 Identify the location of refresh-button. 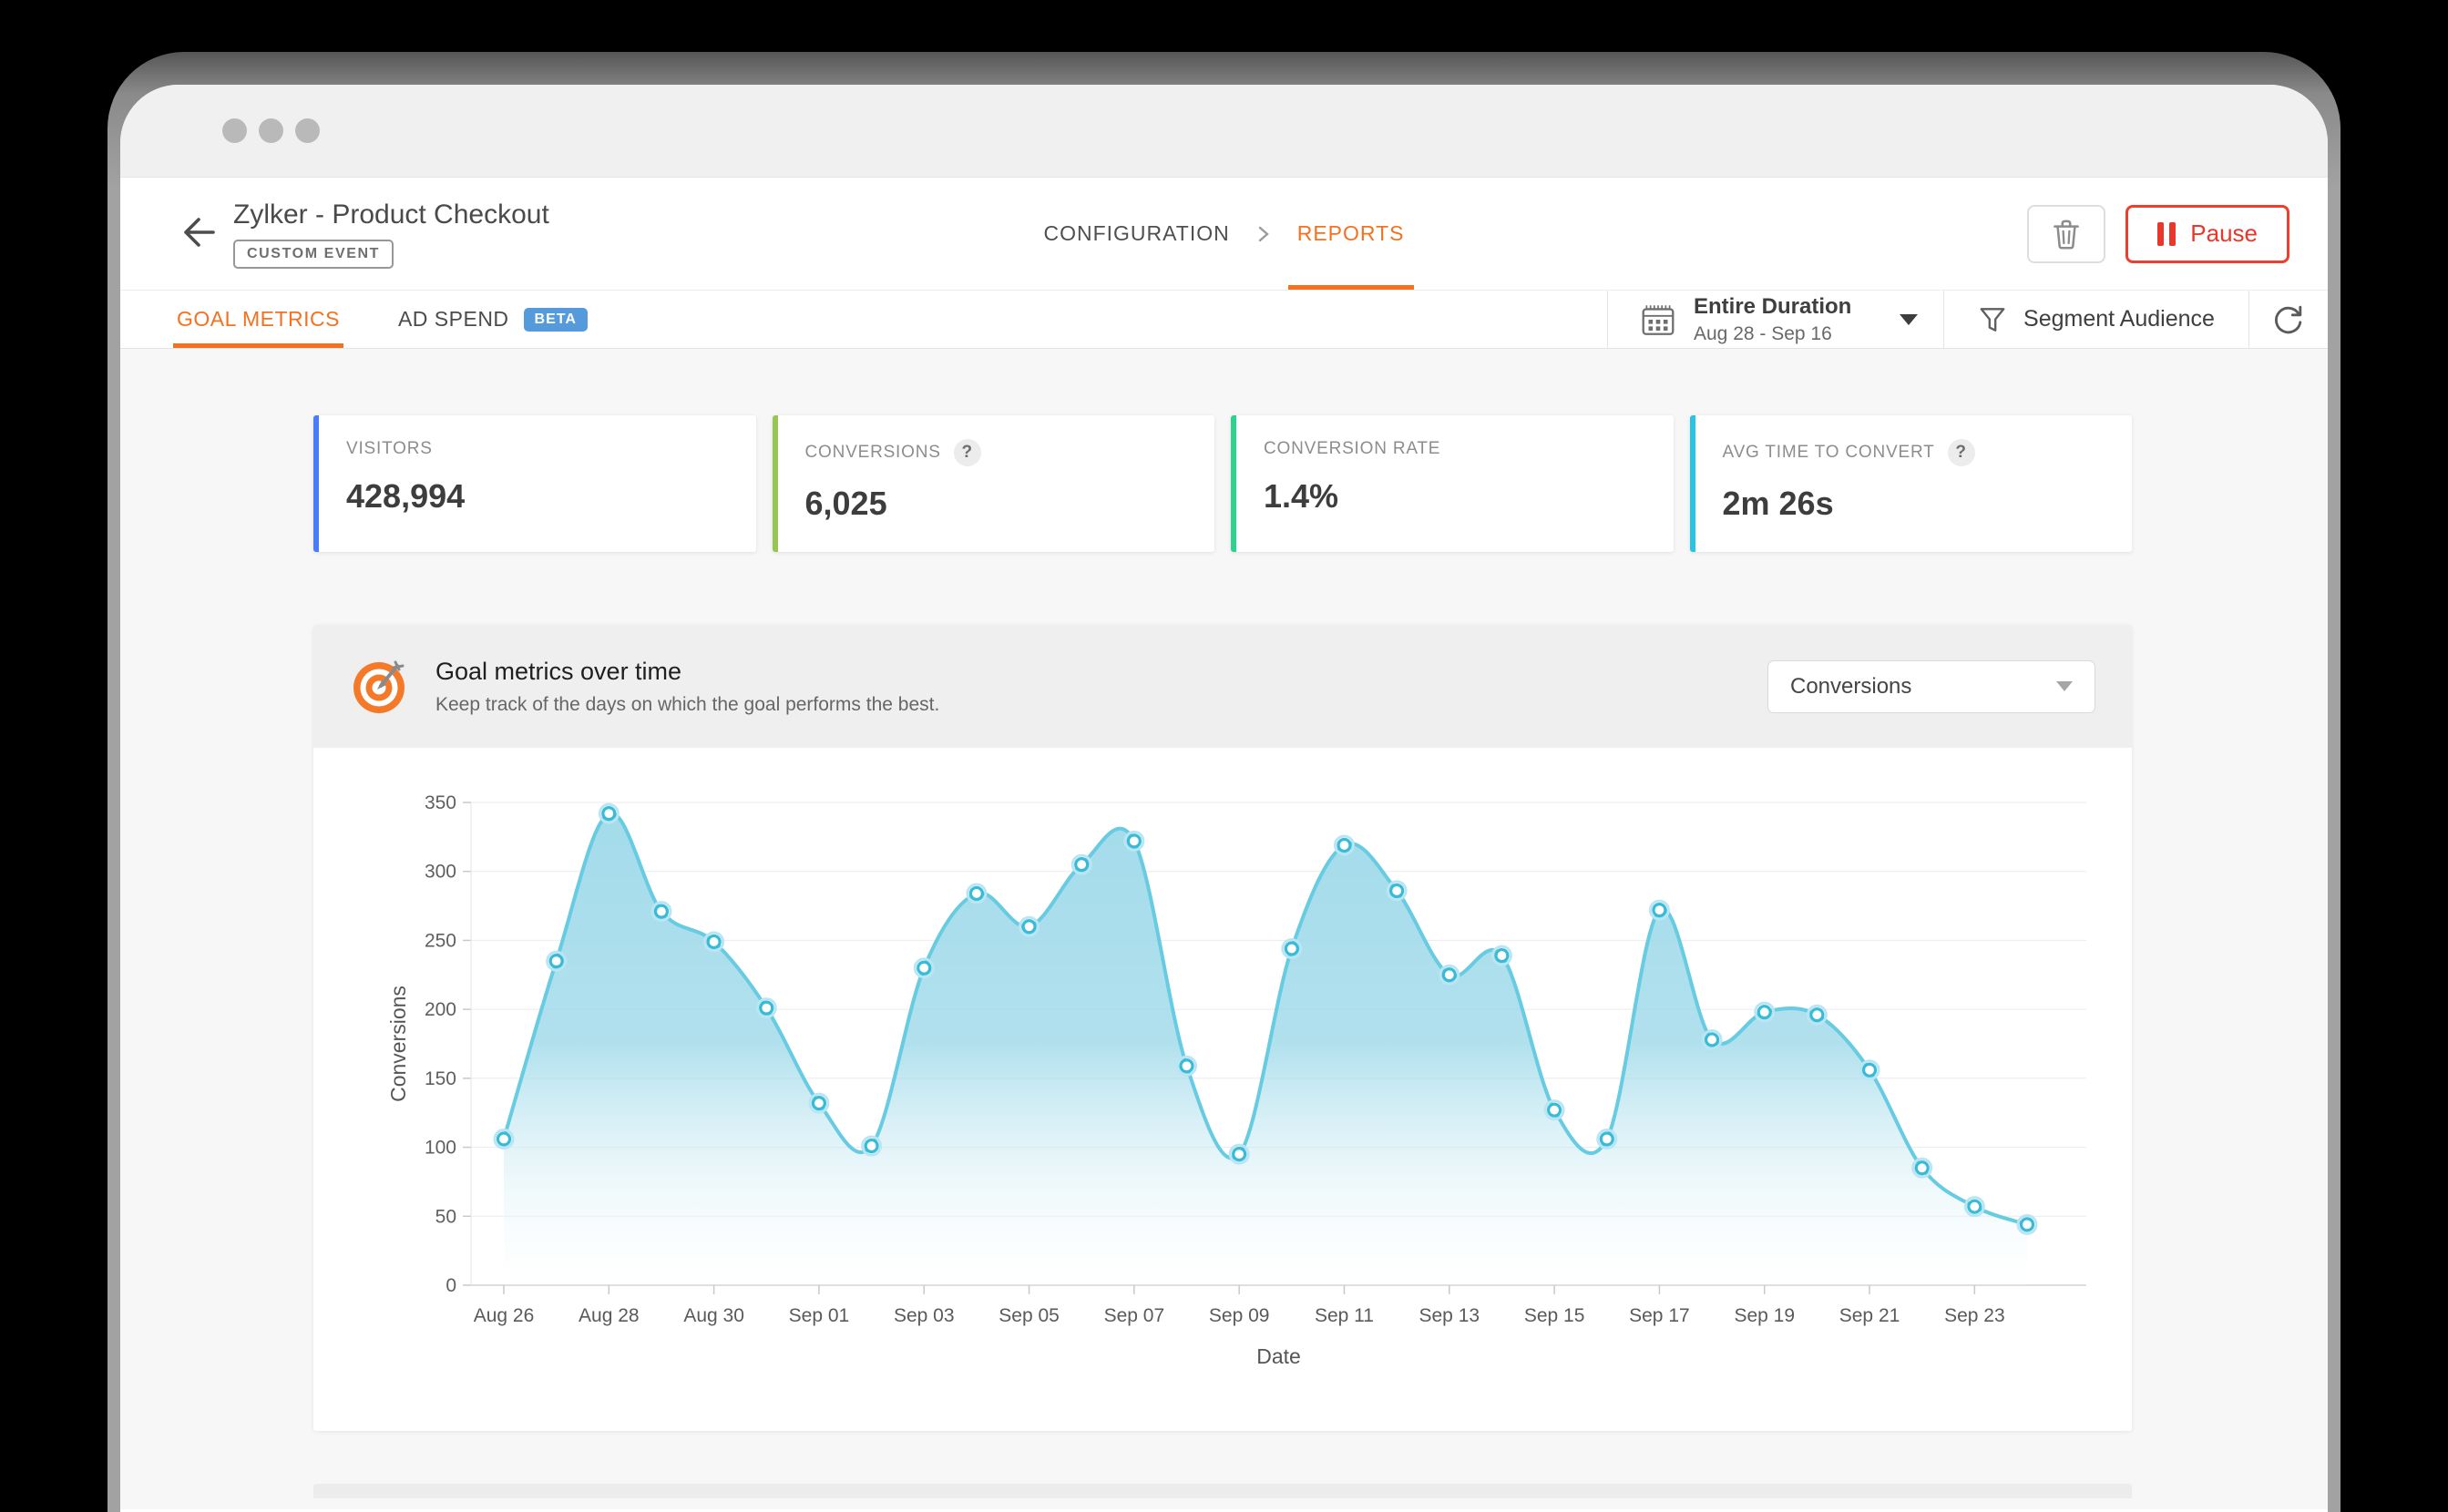
(2288, 319).